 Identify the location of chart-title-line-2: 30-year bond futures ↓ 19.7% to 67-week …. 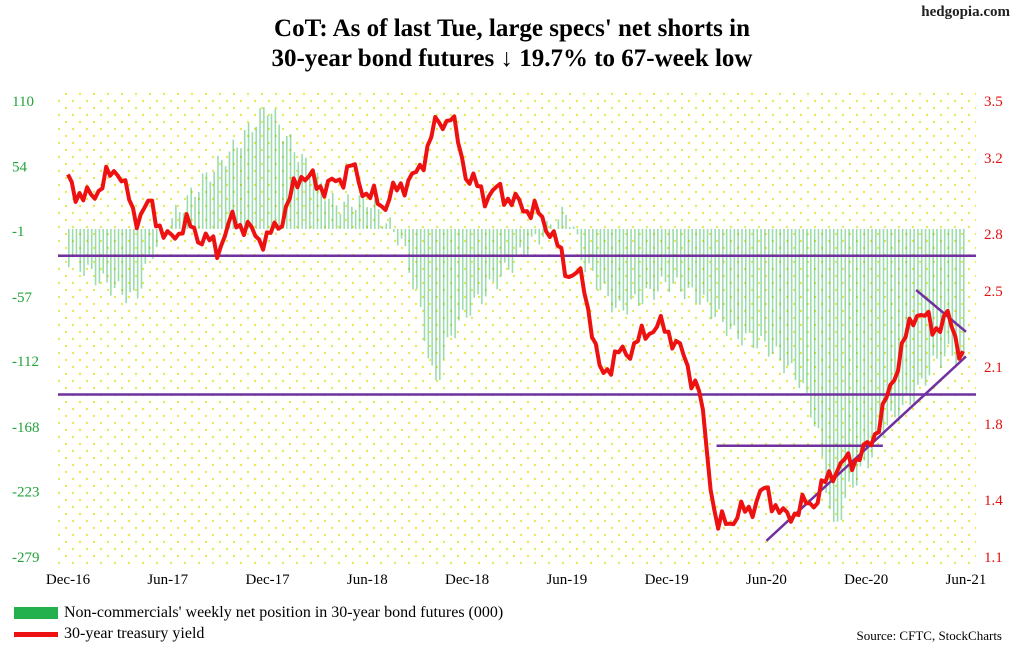
(512, 58).